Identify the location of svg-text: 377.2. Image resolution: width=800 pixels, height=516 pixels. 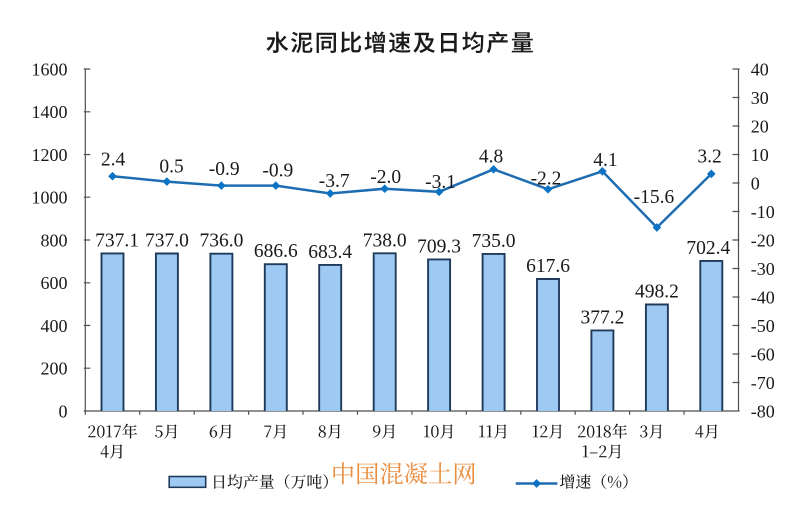
(602, 317).